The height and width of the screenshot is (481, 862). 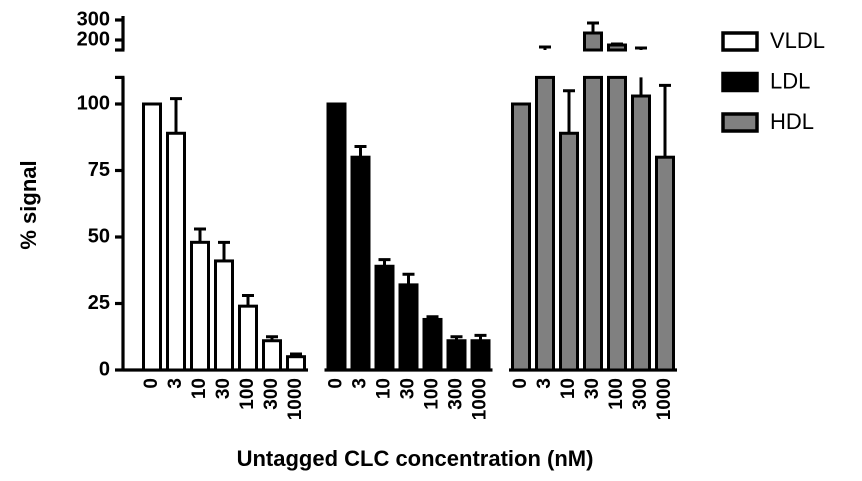 I want to click on y-tick-label: 25, so click(x=99, y=303).